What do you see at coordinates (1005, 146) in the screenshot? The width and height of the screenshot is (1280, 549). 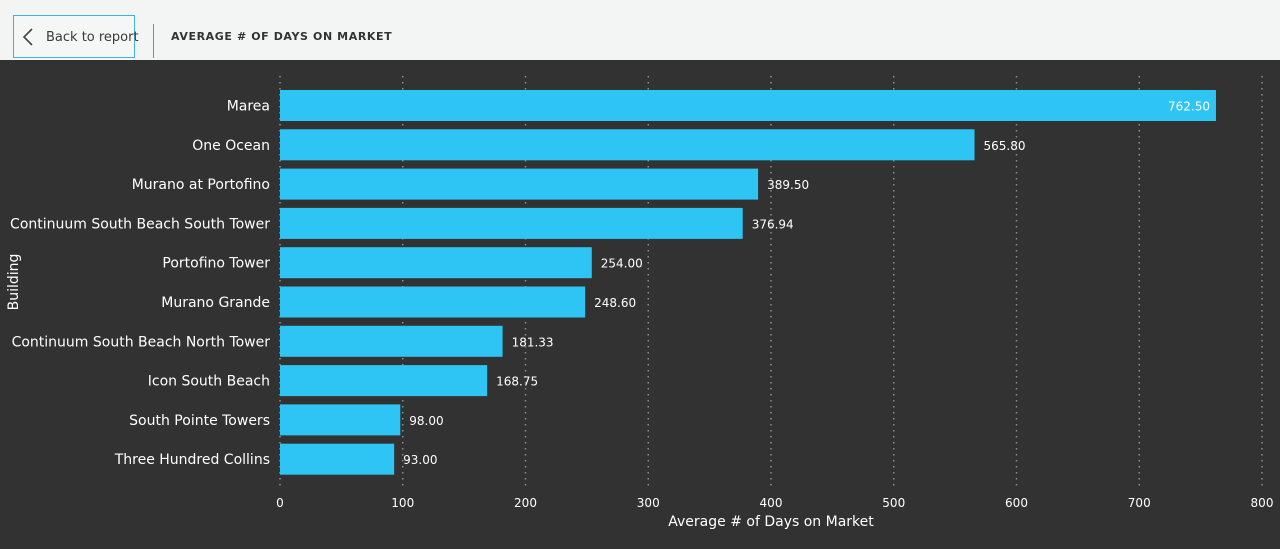 I see `data-label: 565.80` at bounding box center [1005, 146].